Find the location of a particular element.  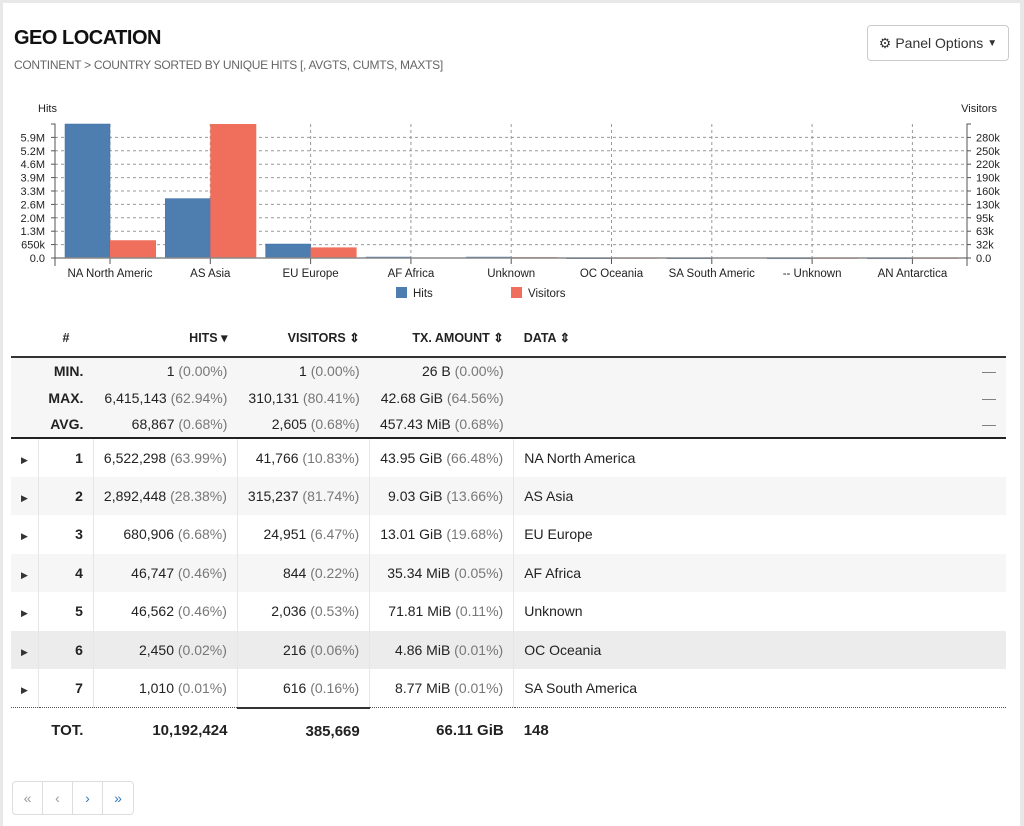

summary-row: MIN. 1 (0.00%) 1 (0.00%) 26 B (0.00%) — is located at coordinates (508, 370).